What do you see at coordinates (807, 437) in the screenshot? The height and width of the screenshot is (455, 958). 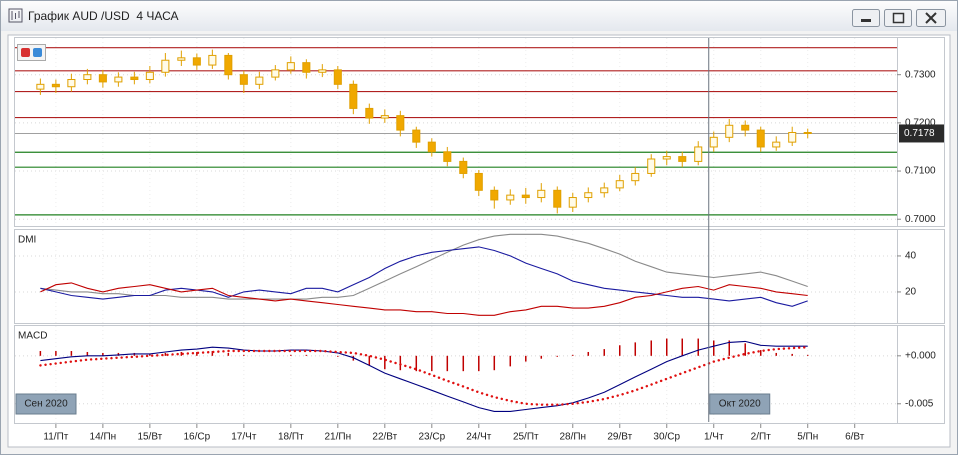 I see `x-tick-label: 5/Пн` at bounding box center [807, 437].